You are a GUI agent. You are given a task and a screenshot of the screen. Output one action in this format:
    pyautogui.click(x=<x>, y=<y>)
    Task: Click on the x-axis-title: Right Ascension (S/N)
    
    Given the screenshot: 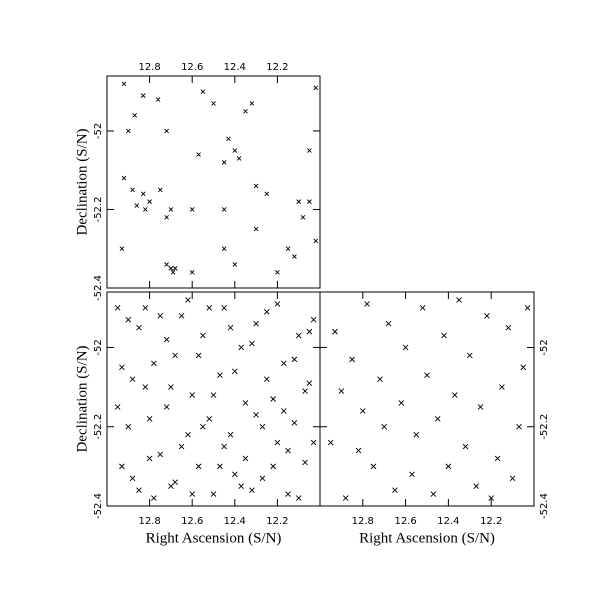 What is the action you would take?
    pyautogui.click(x=427, y=538)
    